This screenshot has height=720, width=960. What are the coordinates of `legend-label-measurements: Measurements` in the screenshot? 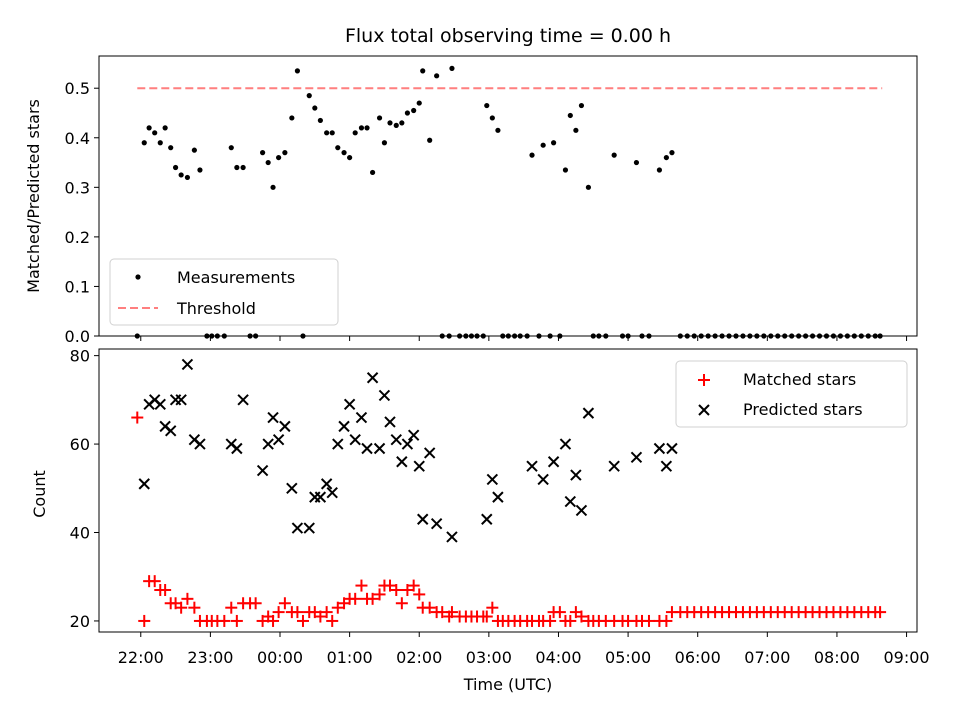 It's located at (236, 277).